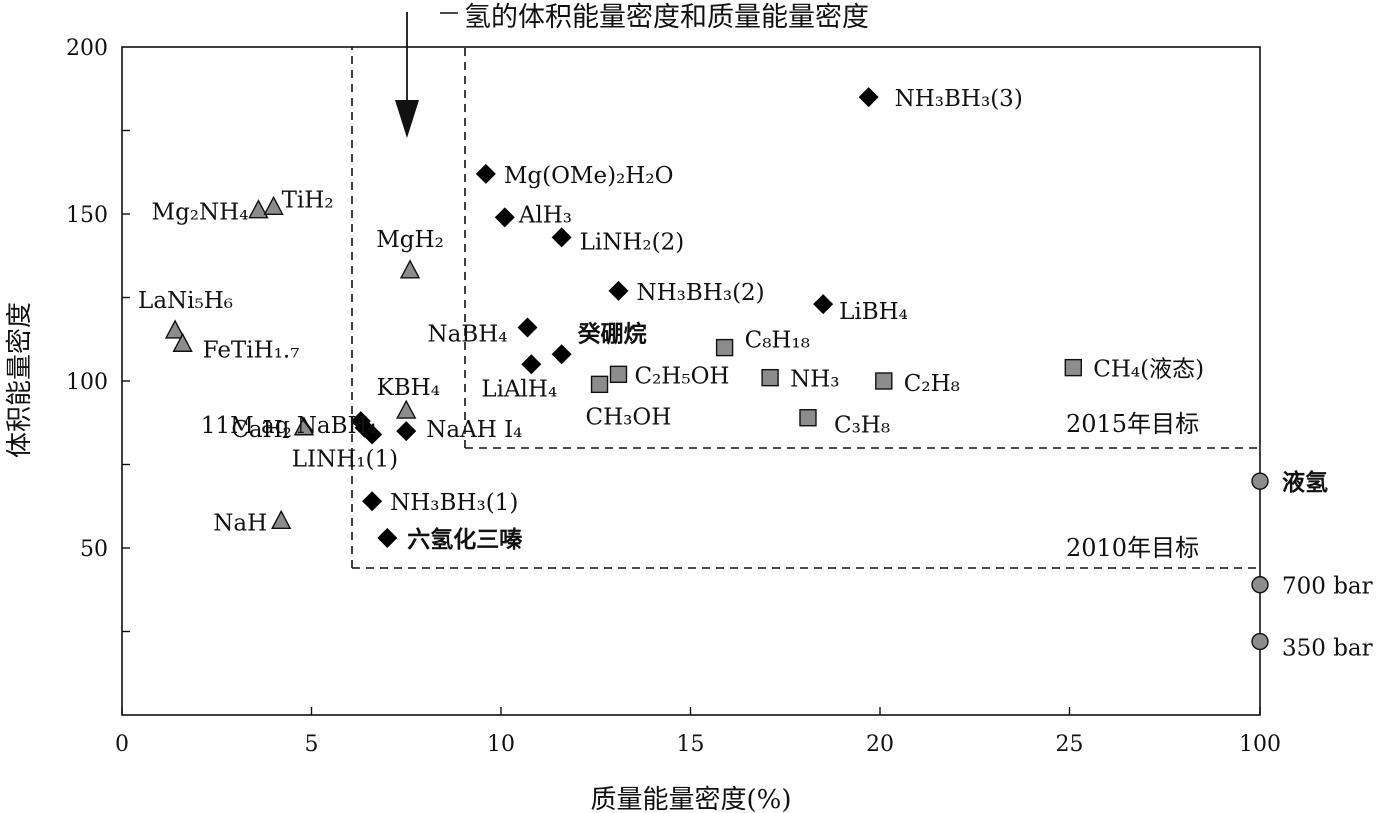 The image size is (1378, 813). I want to click on point-label: LaNi₅H₆, so click(185, 301).